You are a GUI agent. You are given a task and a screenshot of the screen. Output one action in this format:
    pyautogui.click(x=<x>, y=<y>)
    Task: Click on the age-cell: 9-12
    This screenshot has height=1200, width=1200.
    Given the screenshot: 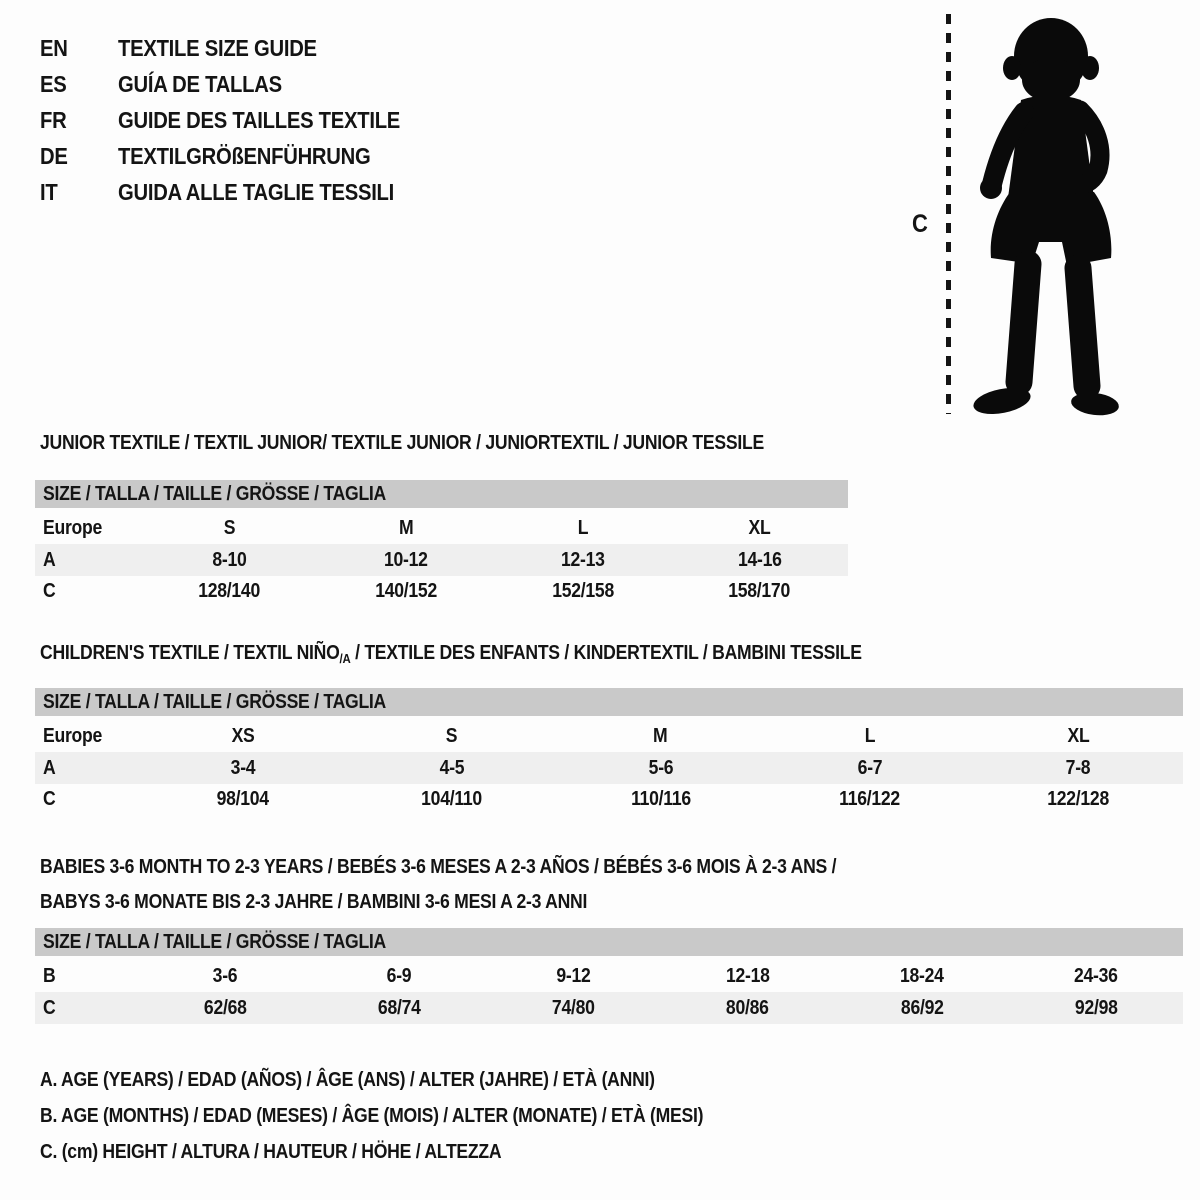 What is the action you would take?
    pyautogui.click(x=573, y=976)
    